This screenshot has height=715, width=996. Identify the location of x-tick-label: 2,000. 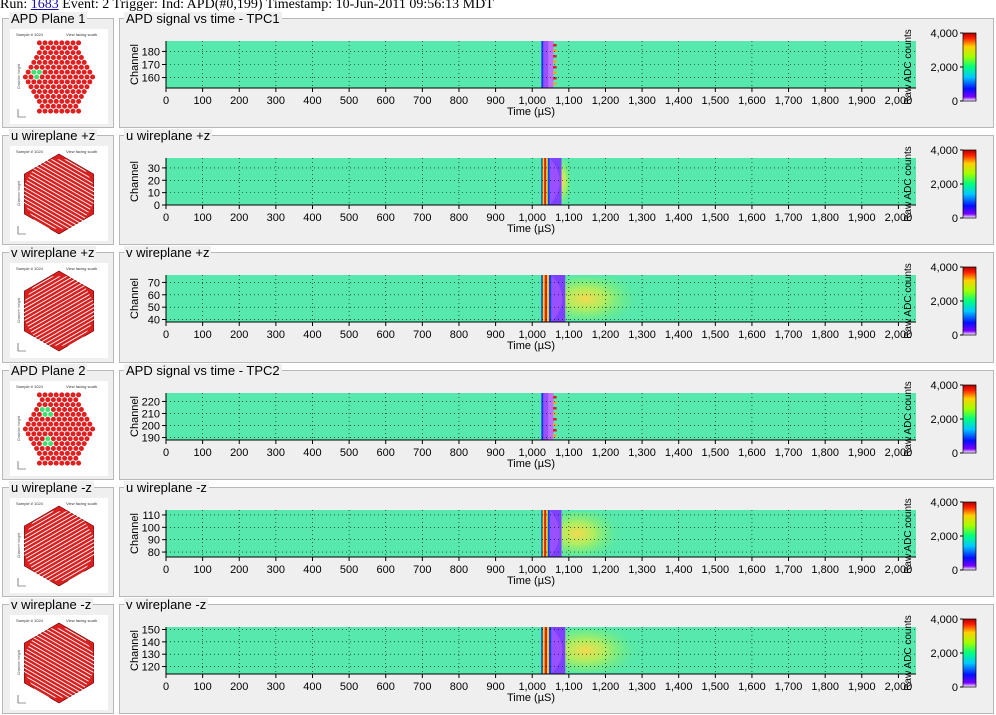
(899, 453).